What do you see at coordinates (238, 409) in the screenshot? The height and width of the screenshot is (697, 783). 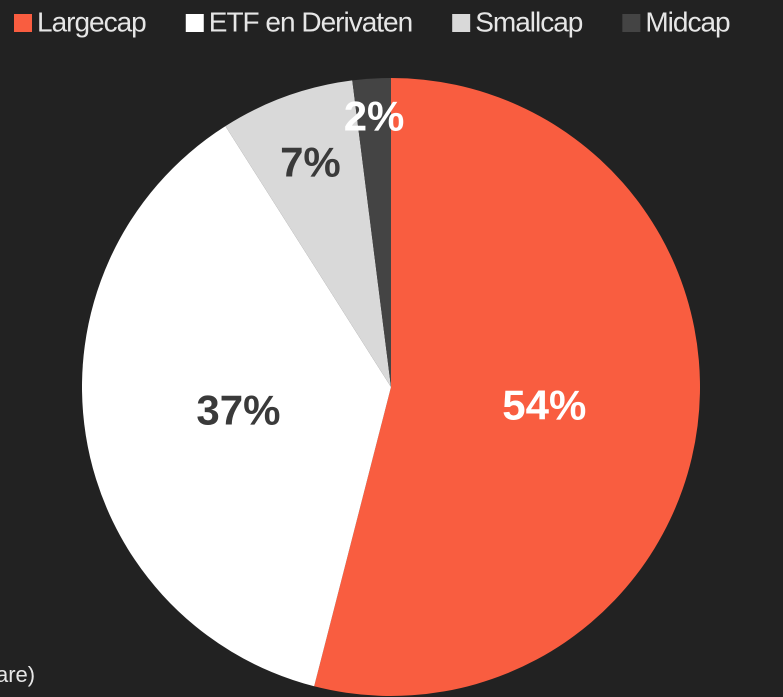 I see `data-label: 37%` at bounding box center [238, 409].